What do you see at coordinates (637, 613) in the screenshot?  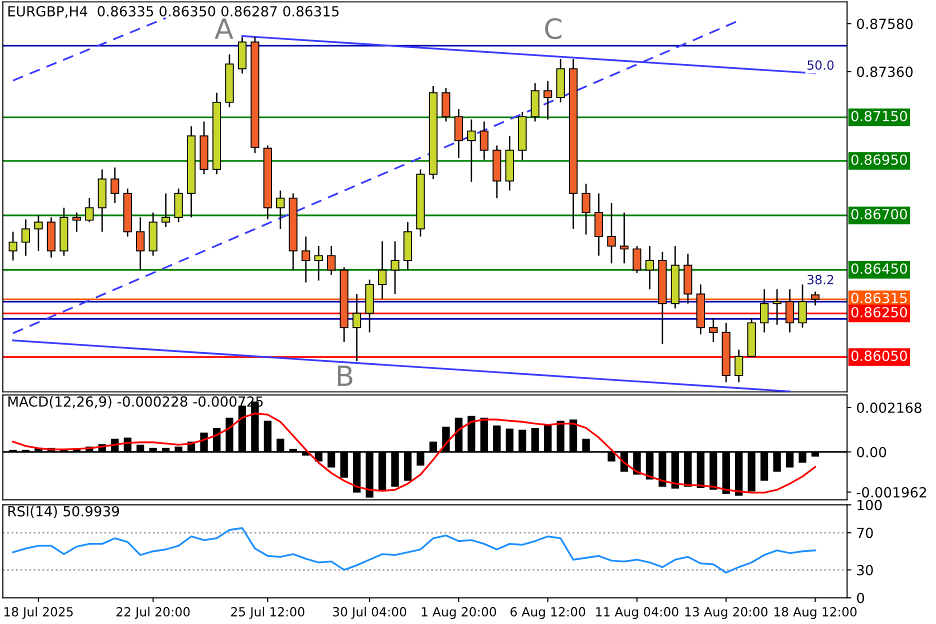 I see `x-tick-label: 11 Aug 04:00` at bounding box center [637, 613].